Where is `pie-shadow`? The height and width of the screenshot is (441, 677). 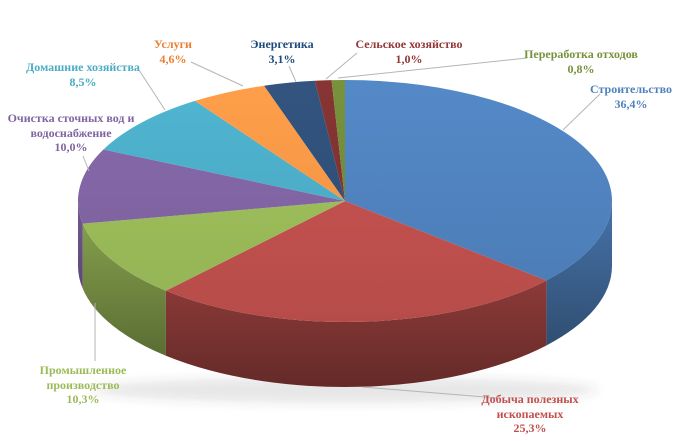
pie-shadow is located at coordinates (345, 390).